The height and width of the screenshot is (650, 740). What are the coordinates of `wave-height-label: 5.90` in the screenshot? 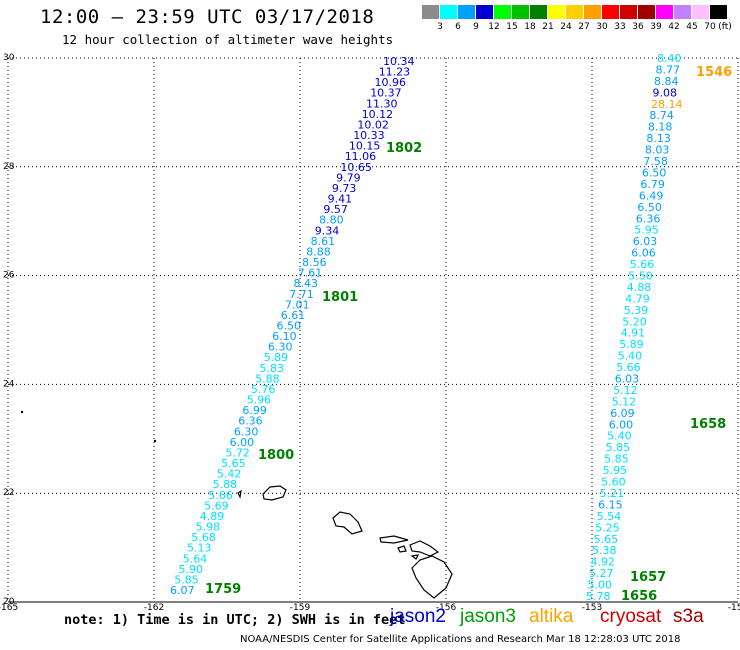 It's located at (191, 569).